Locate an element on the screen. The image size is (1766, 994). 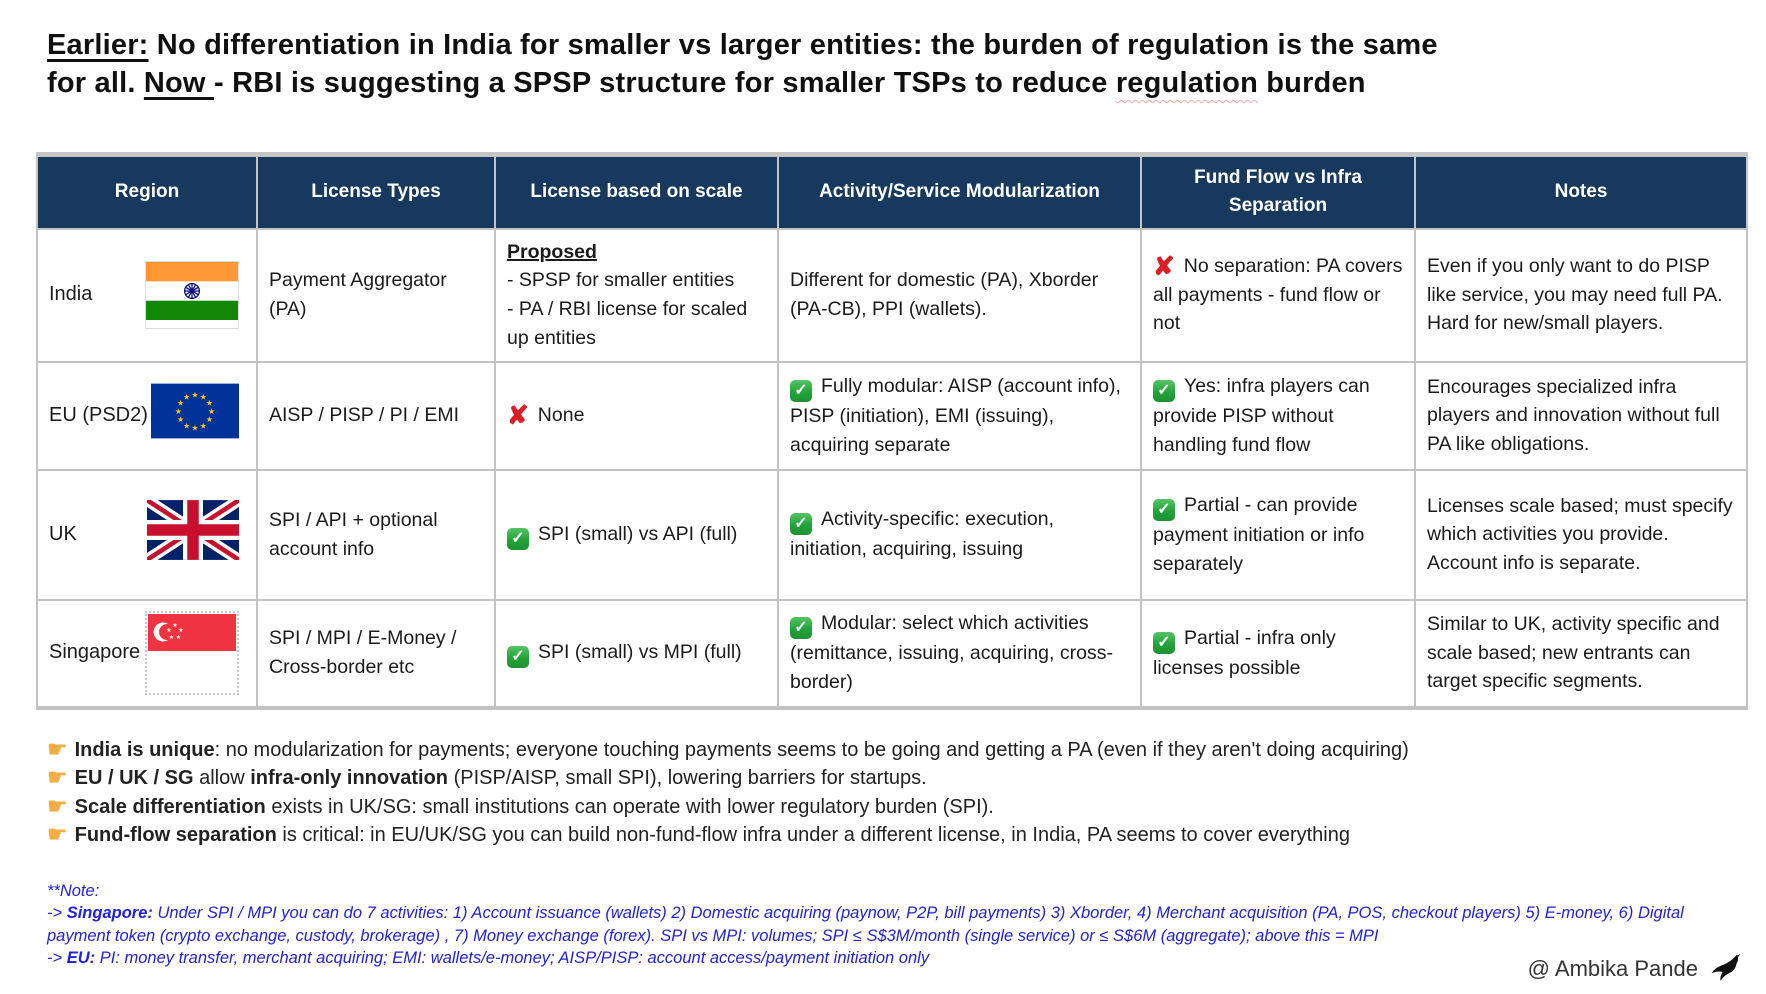
table-row-india: India is located at coordinates (892, 295).